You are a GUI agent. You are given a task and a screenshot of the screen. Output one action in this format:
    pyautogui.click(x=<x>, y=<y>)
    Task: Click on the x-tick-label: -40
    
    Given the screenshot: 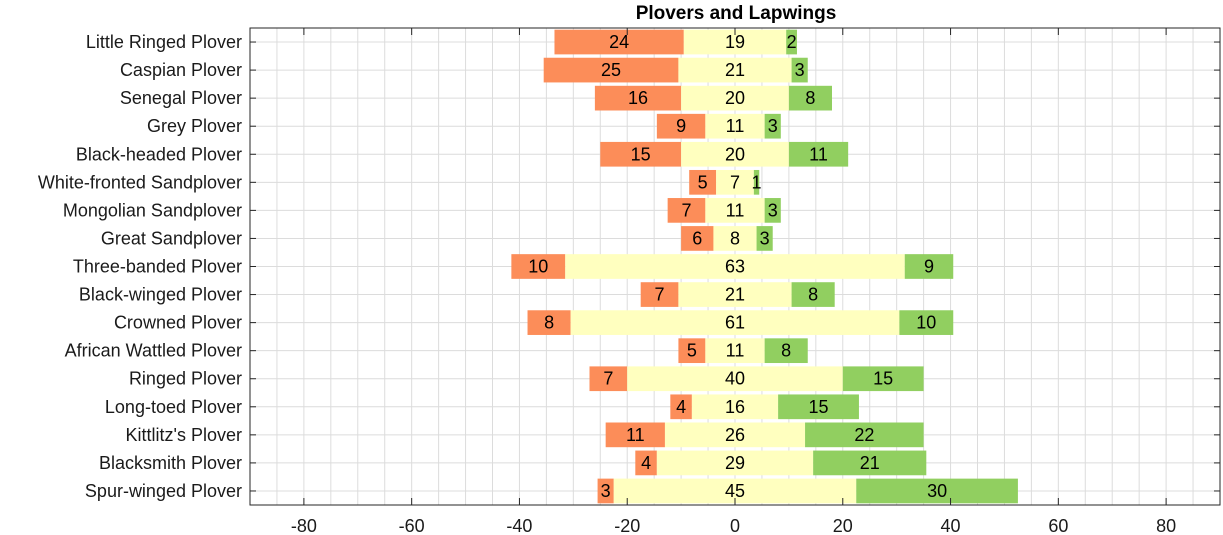 What is the action you would take?
    pyautogui.click(x=519, y=525)
    